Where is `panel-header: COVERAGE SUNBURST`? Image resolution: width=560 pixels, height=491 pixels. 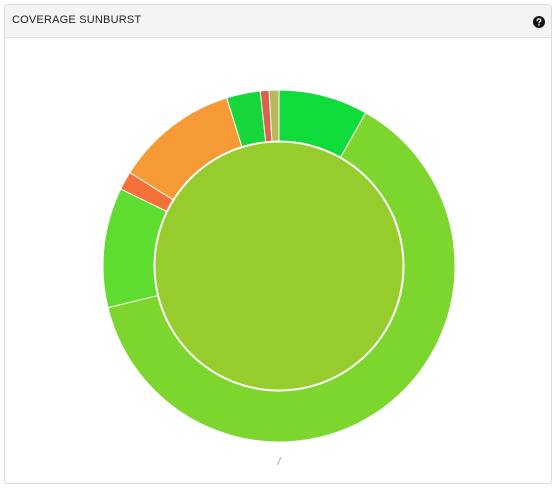
panel-header: COVERAGE SUNBURST is located at coordinates (278, 21).